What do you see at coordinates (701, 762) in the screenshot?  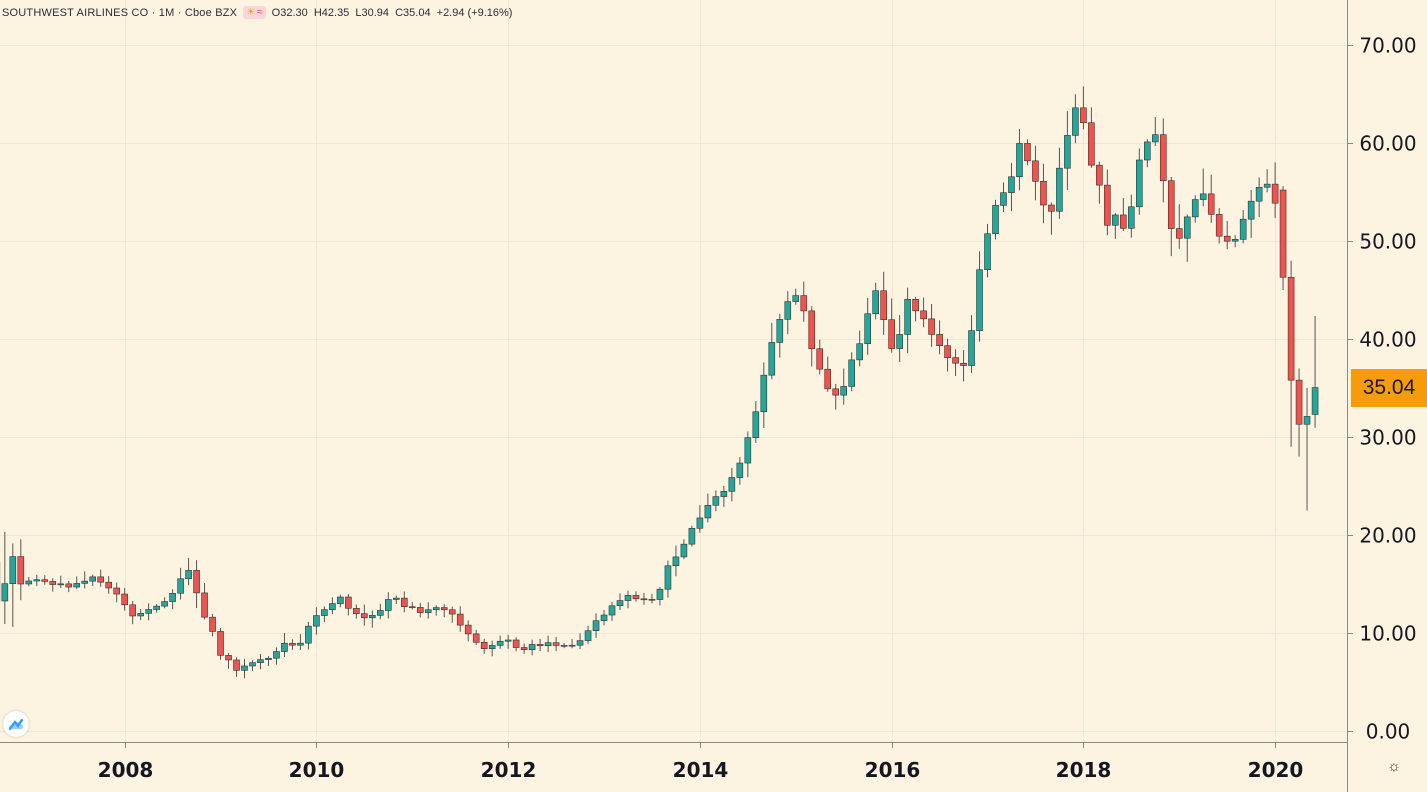 I see `time-axis: 2008 2010 2012 2014 2016 2018 2020` at bounding box center [701, 762].